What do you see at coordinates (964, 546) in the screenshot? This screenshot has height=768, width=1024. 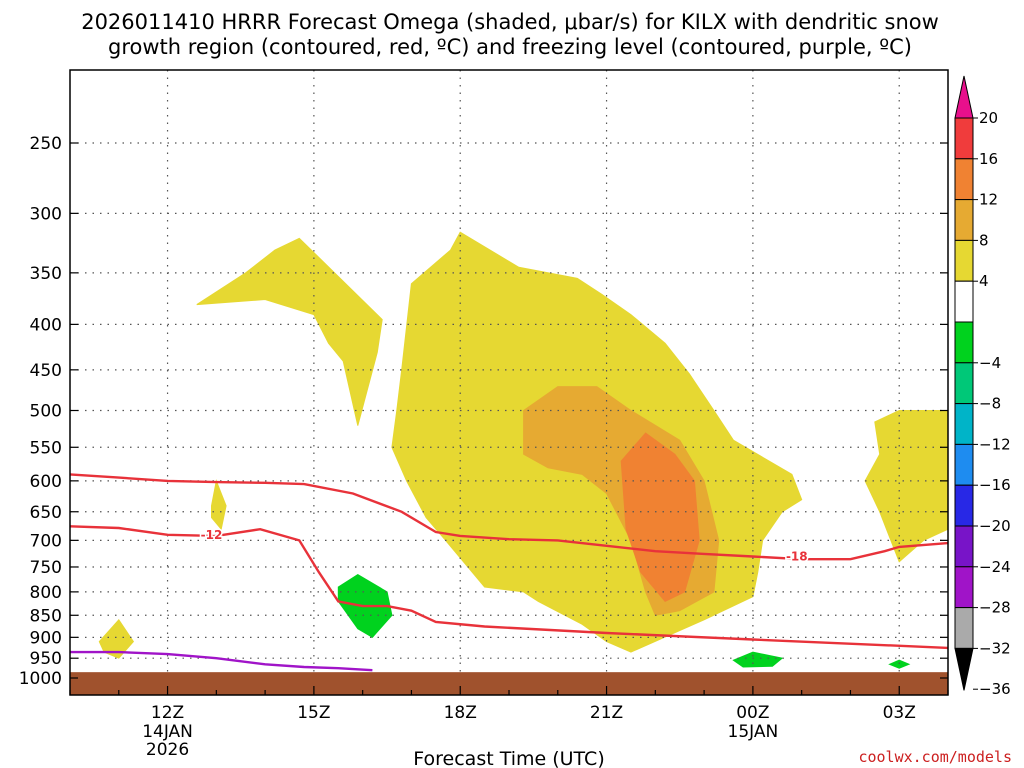 I see `colorbar-bin--28--24` at bounding box center [964, 546].